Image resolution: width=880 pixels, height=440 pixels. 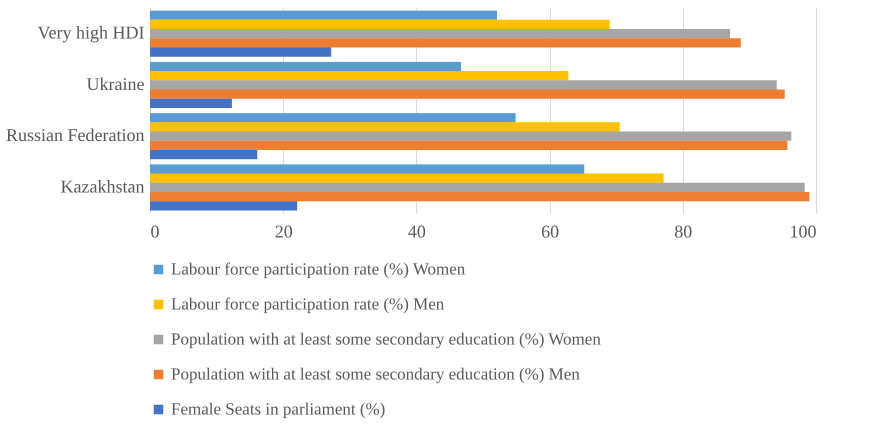 I want to click on x-tick-label: 20, so click(x=283, y=232).